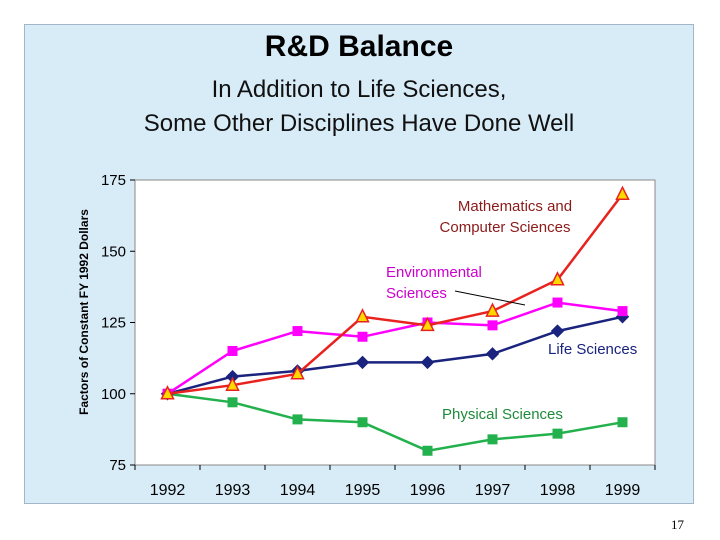  What do you see at coordinates (434, 272) in the screenshot?
I see `series-label-env-line-1: Environmental` at bounding box center [434, 272].